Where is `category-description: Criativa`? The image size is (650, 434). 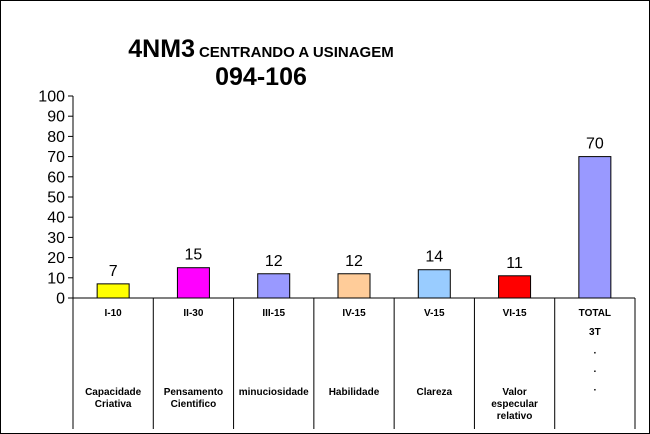 category-description: Criativa is located at coordinates (113, 404).